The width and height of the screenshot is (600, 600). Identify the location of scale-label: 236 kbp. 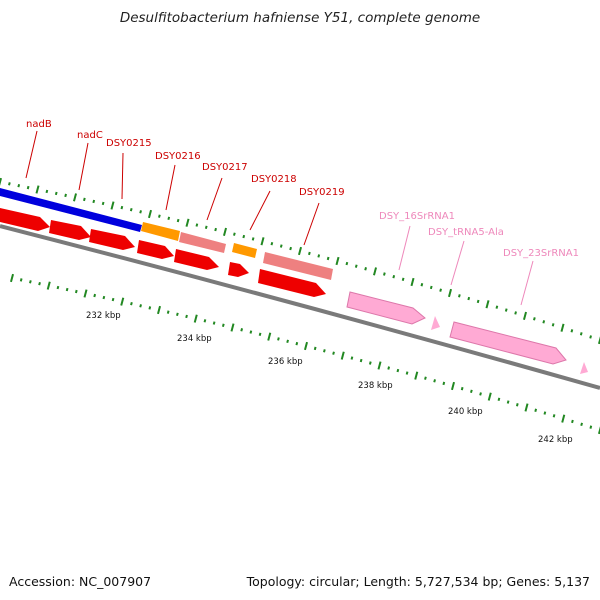
(285, 362).